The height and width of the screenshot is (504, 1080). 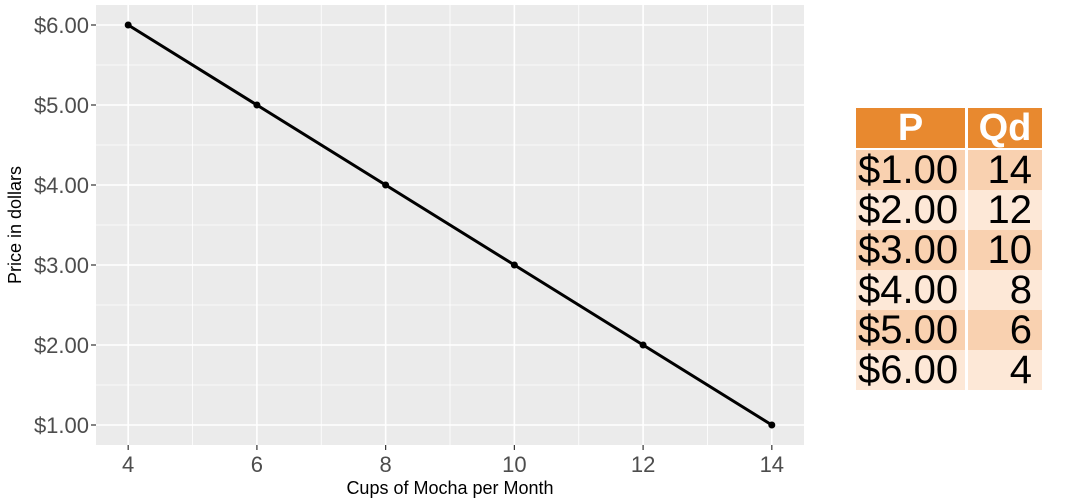 What do you see at coordinates (61, 185) in the screenshot?
I see `y-tick-label: $4.00` at bounding box center [61, 185].